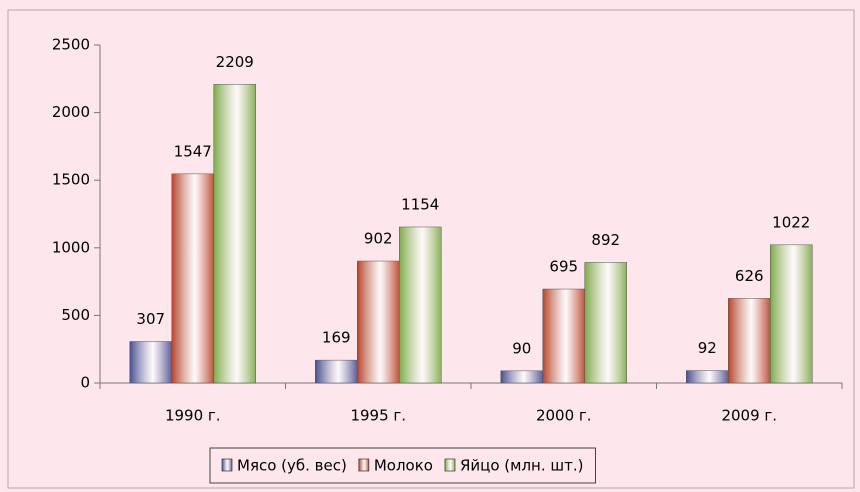 The image size is (860, 492). Describe the element at coordinates (150, 319) in the screenshot. I see `value-label: 307` at that location.